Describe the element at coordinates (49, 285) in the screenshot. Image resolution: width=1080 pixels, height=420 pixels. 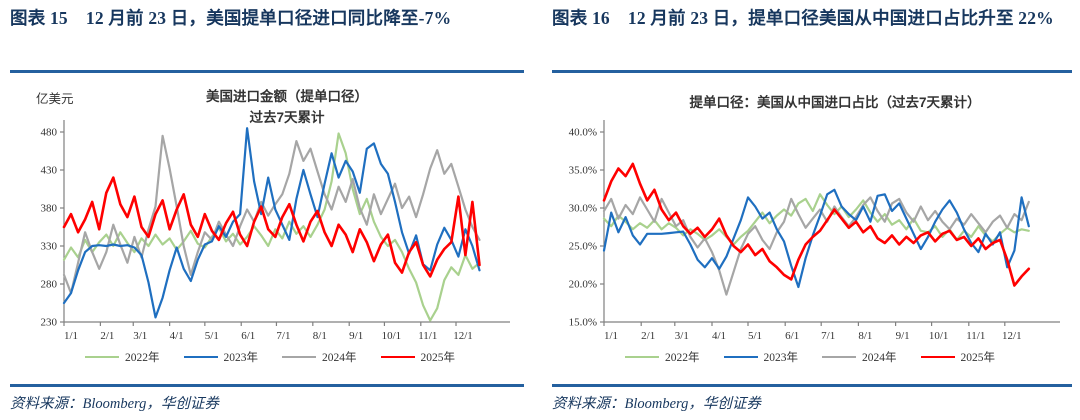
I see `y-tick-label: 280` at that location.